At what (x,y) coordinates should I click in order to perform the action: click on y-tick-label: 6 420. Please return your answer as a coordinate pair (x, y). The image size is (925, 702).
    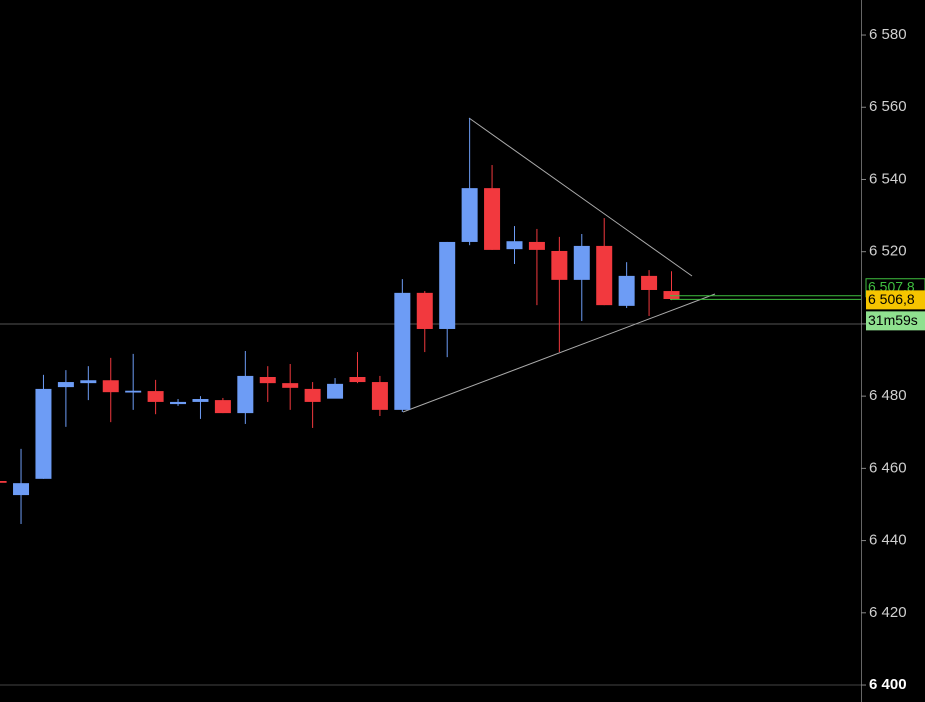
    Looking at the image, I should click on (888, 612).